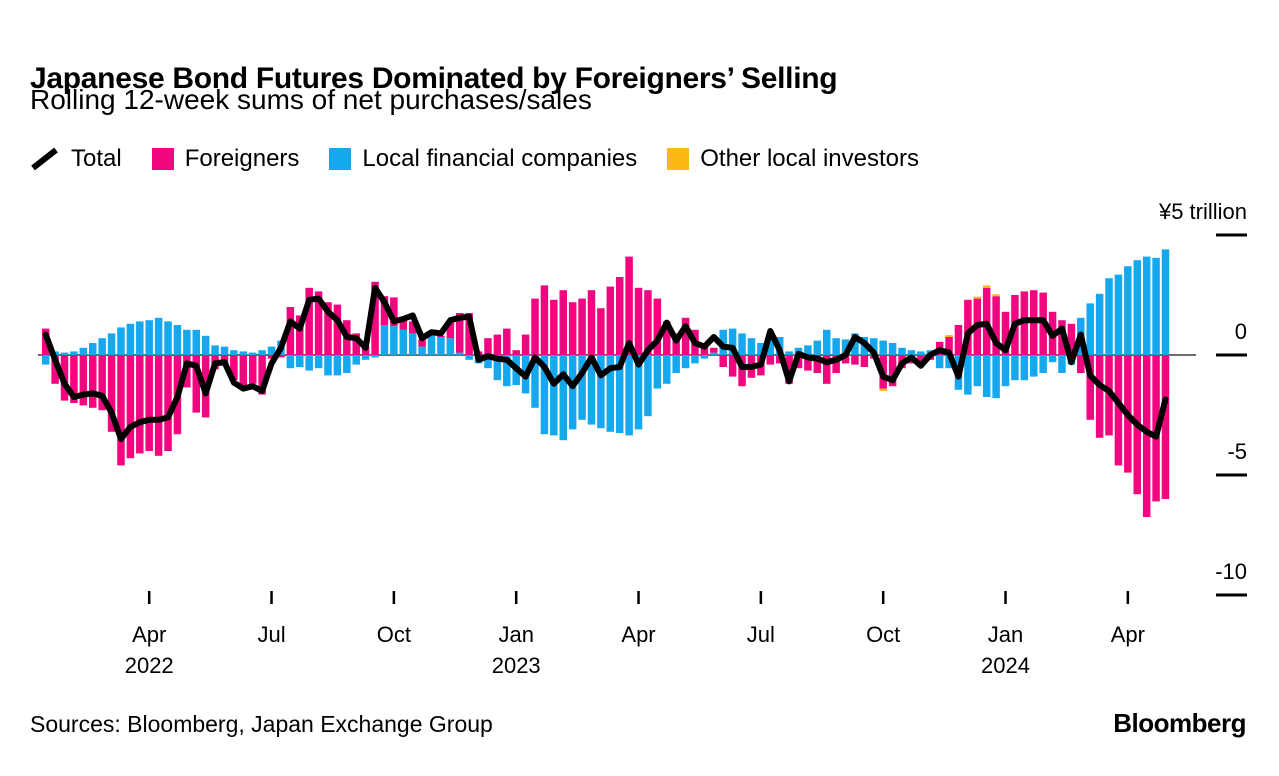 This screenshot has width=1279, height=776. Describe the element at coordinates (242, 158) in the screenshot. I see `legend-label-foreigners: Foreigners` at that location.